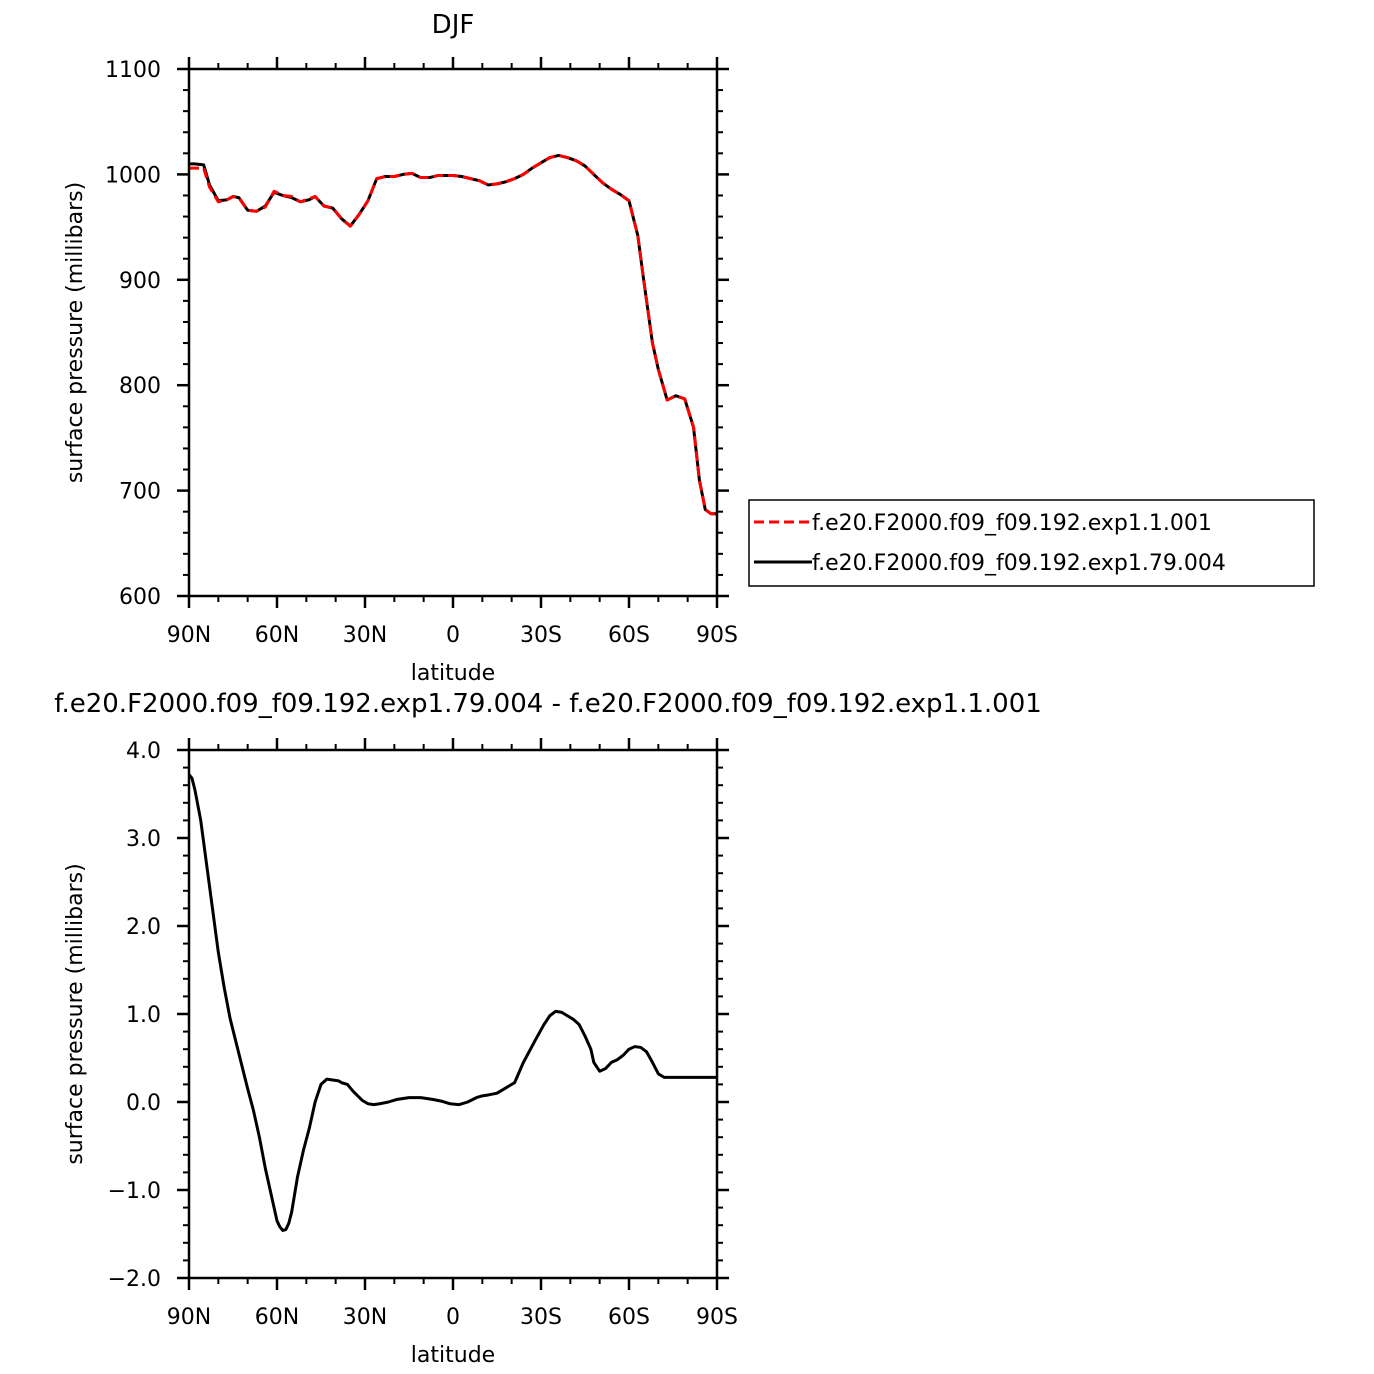 This screenshot has height=1374, width=1374. I want to click on y-tick-label: 1000, so click(133, 175).